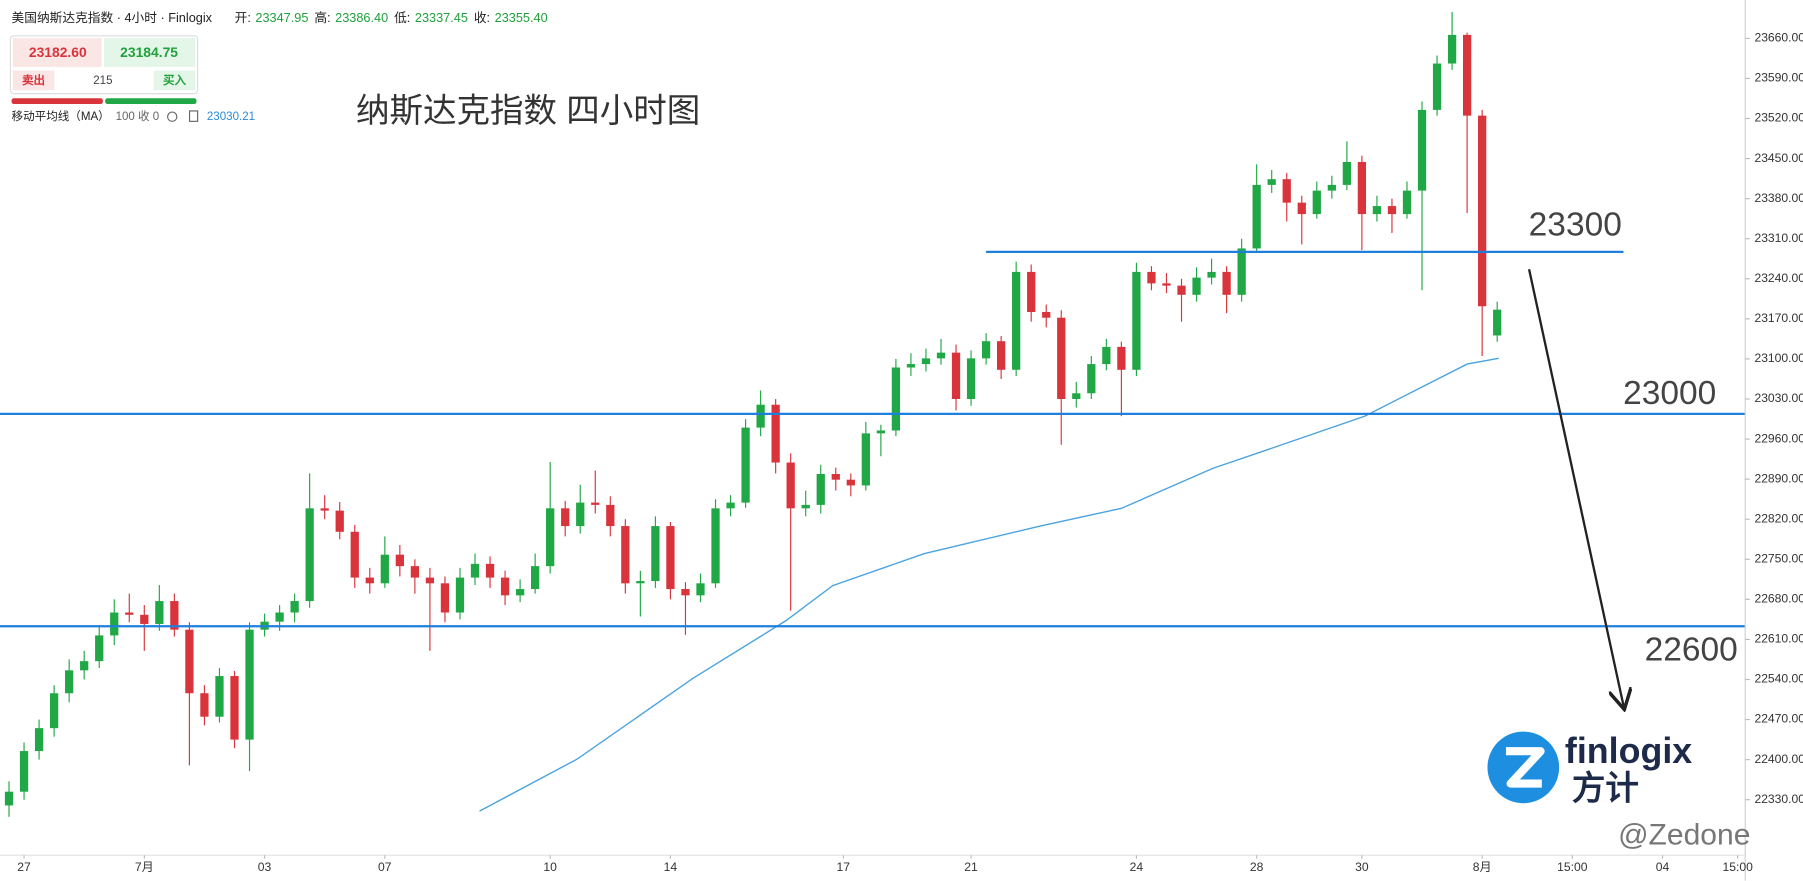 The width and height of the screenshot is (1803, 881). What do you see at coordinates (1257, 867) in the screenshot?
I see `x-tick-label: 28` at bounding box center [1257, 867].